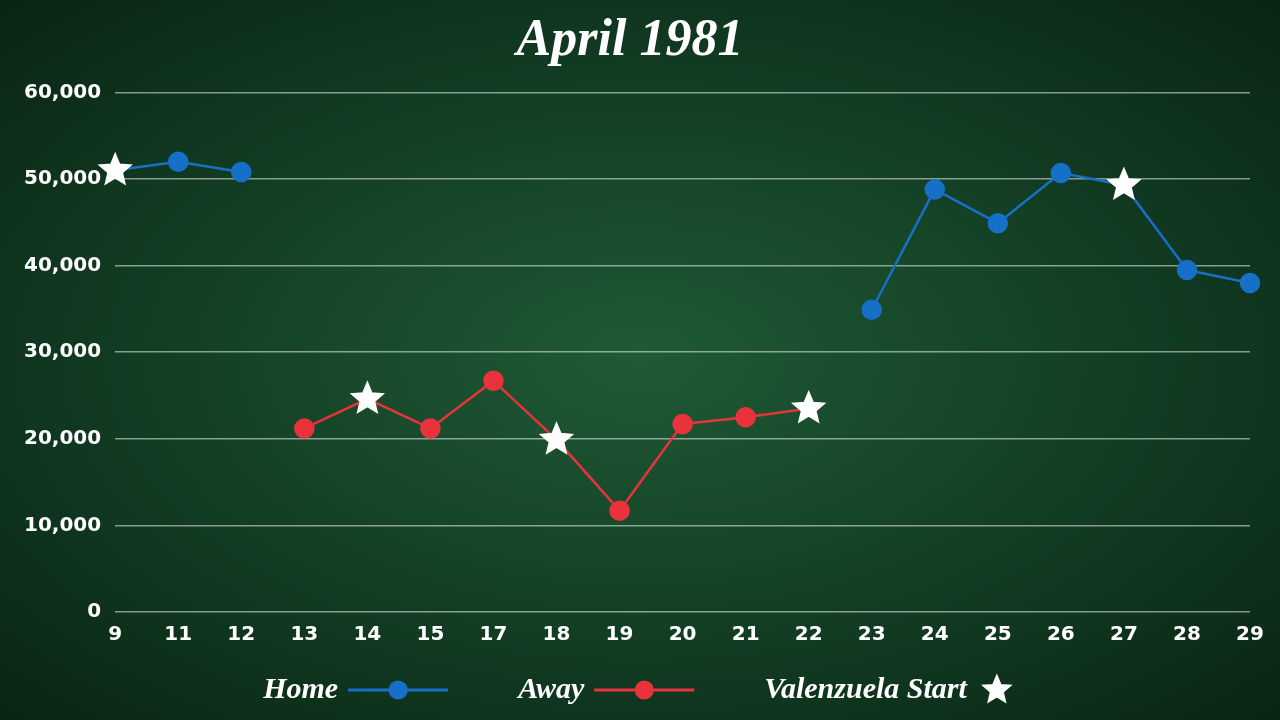  What do you see at coordinates (367, 633) in the screenshot?
I see `x-tick-label: 14` at bounding box center [367, 633].